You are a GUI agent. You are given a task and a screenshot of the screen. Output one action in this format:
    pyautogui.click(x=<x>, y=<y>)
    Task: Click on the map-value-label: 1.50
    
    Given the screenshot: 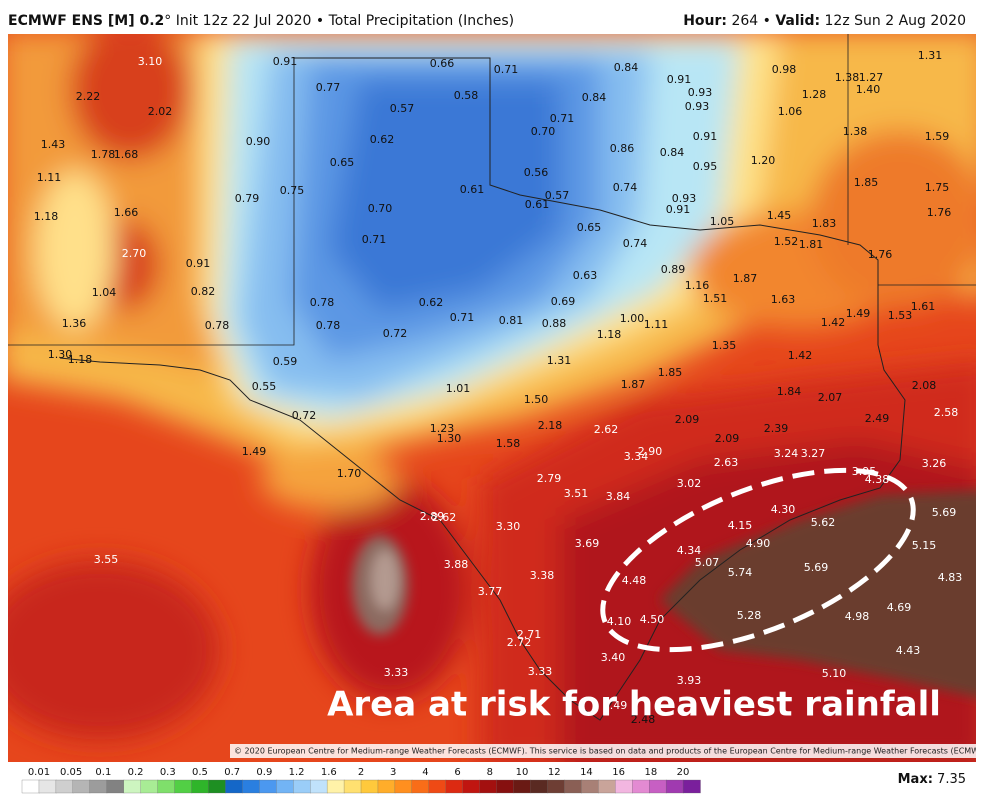 What is the action you would take?
    pyautogui.click(x=536, y=399)
    